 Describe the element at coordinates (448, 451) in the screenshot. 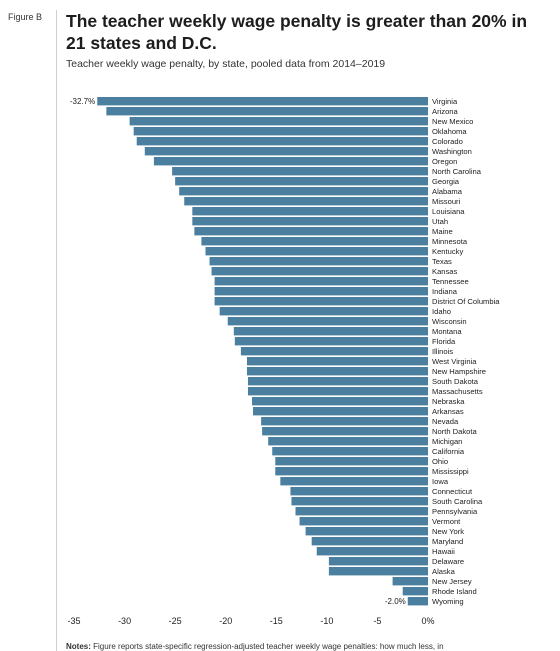

I see `category-label: California` at that location.